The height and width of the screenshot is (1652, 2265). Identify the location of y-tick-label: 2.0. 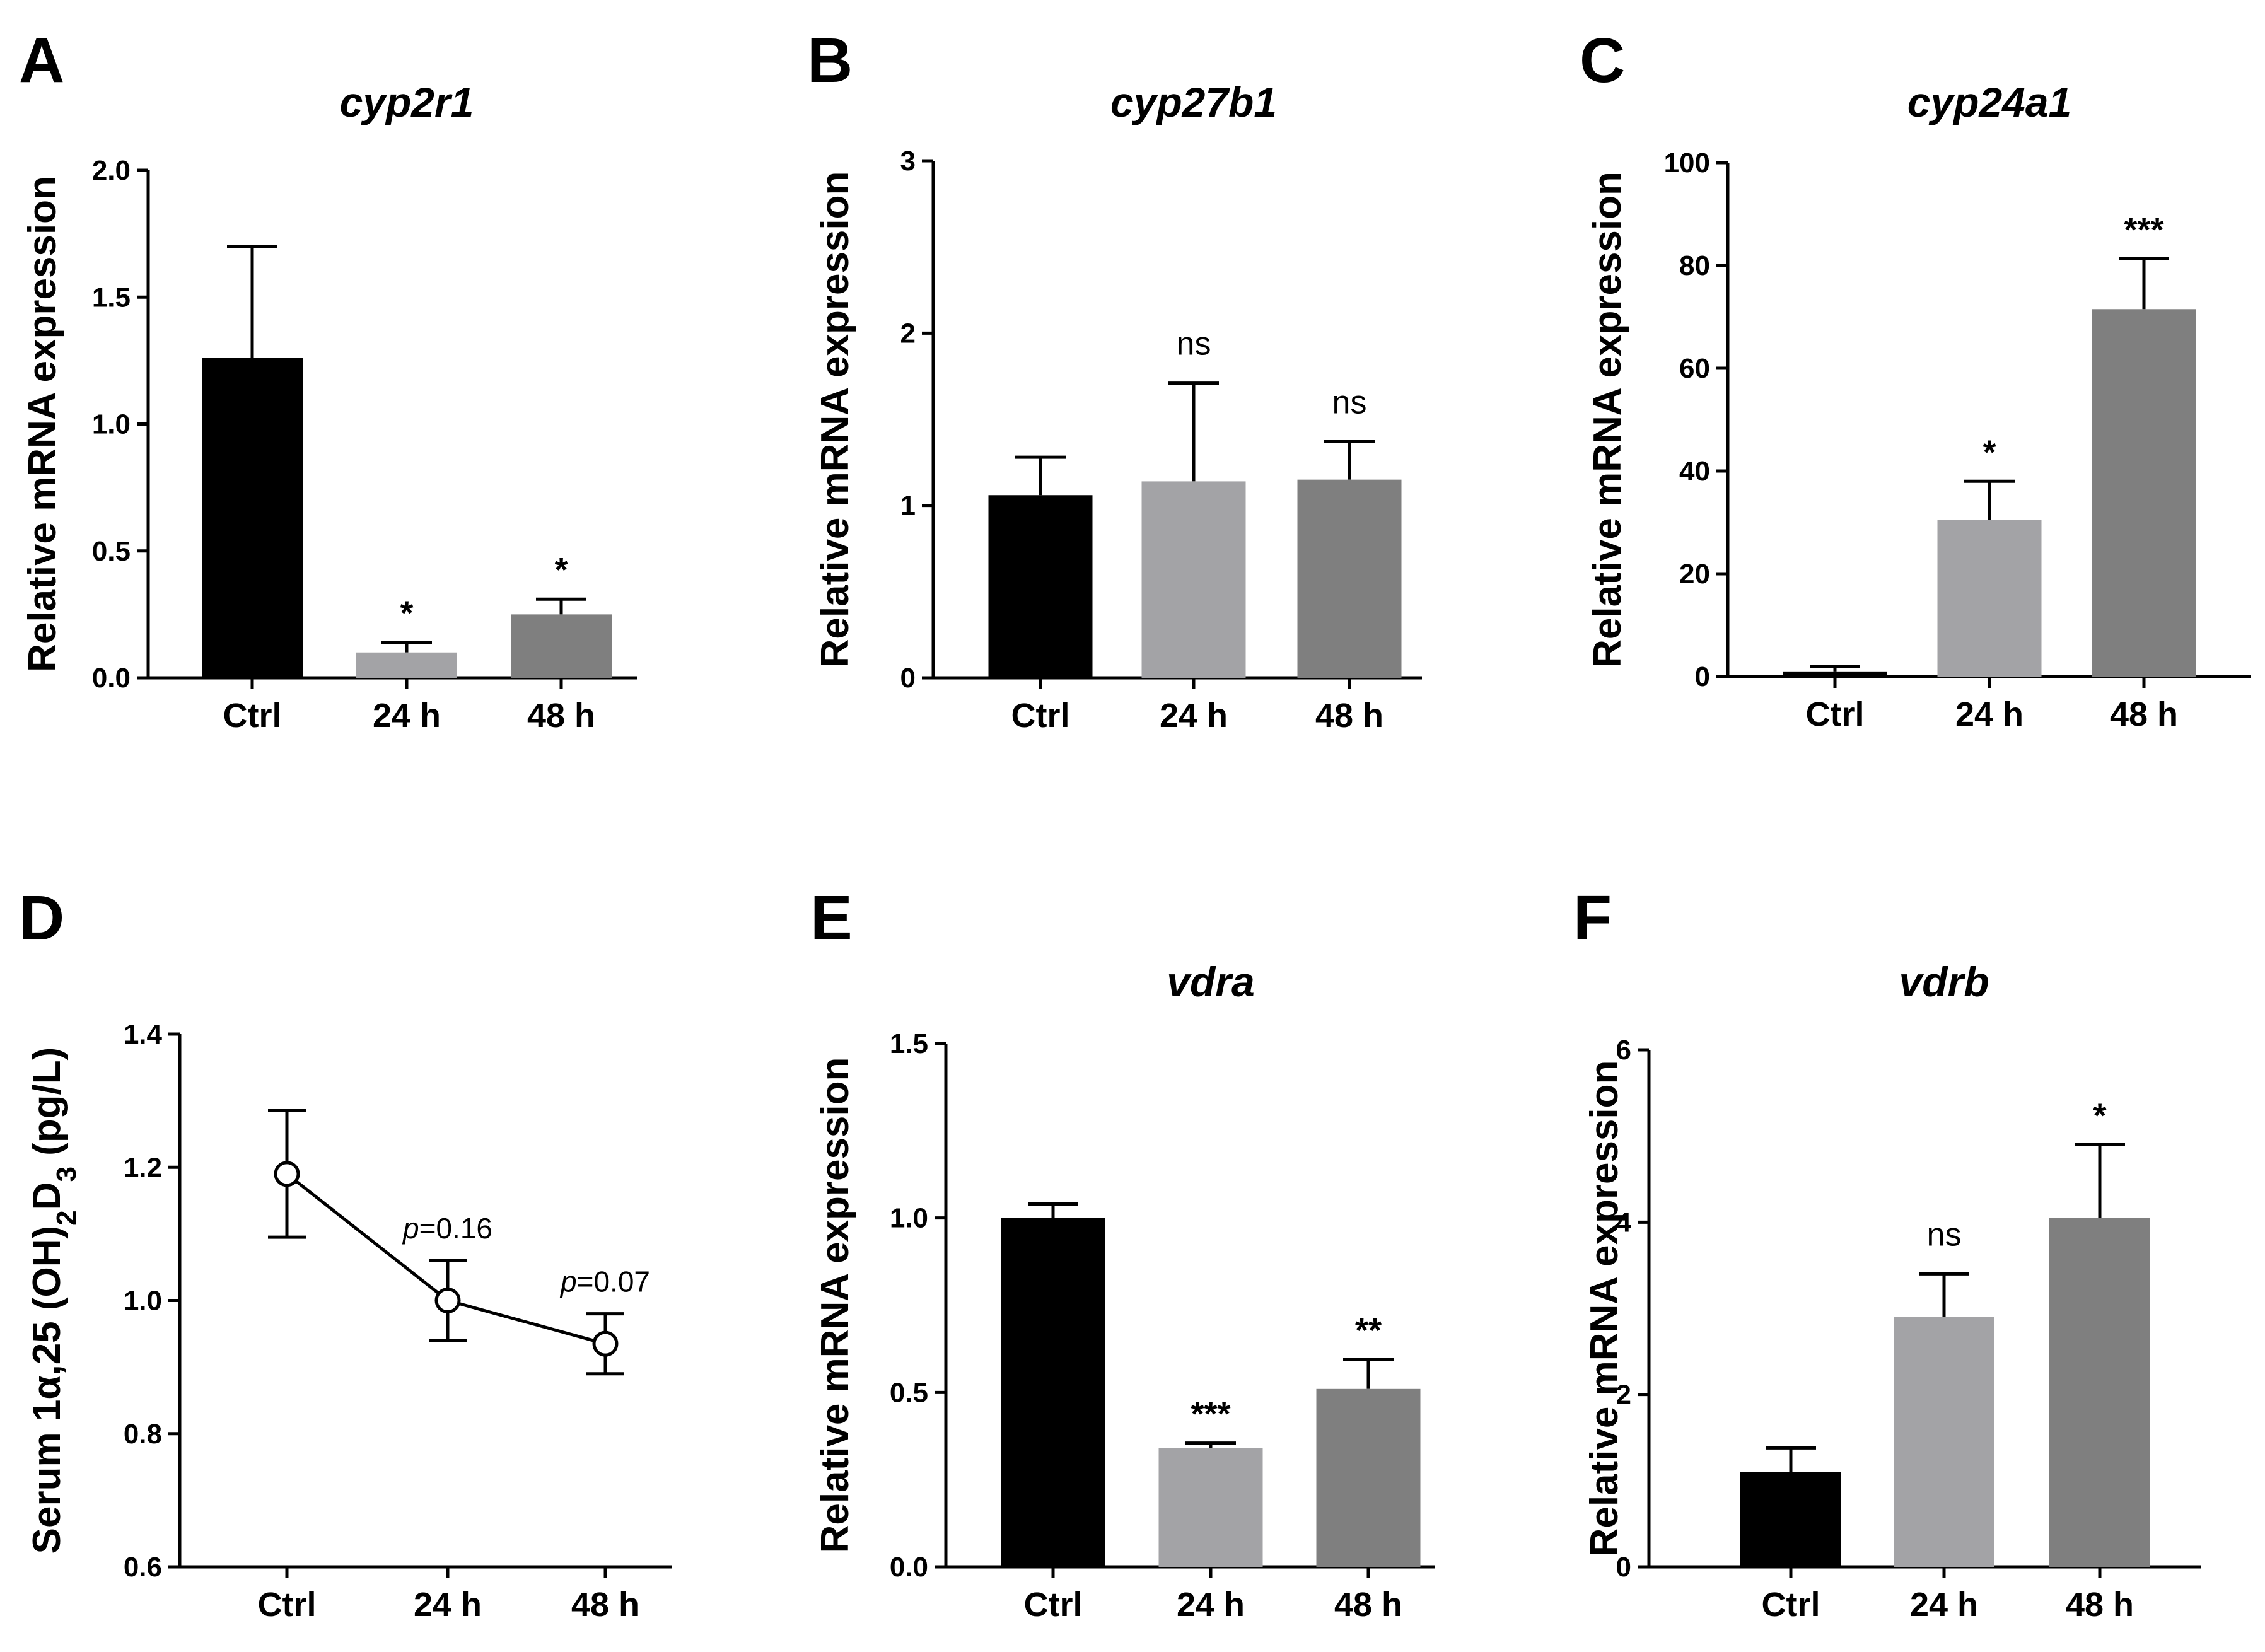
(112, 170).